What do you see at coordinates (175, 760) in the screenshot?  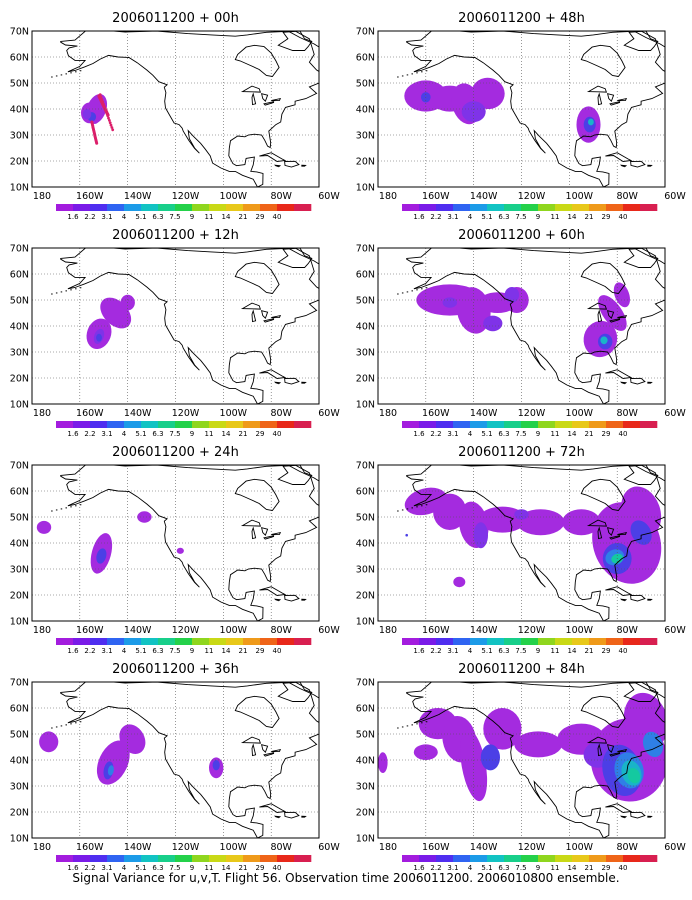 I see `map-frame` at bounding box center [175, 760].